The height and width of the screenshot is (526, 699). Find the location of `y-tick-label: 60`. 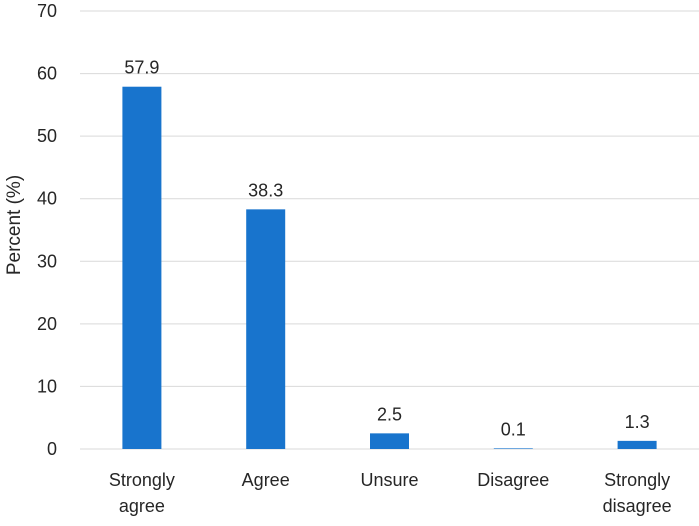

y-tick-label: 60 is located at coordinates (47, 74).